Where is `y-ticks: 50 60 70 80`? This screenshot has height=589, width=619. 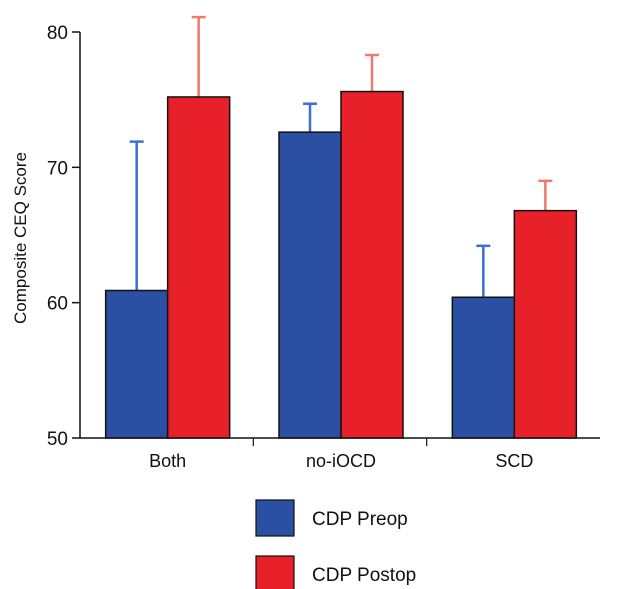 y-ticks: 50 60 70 80 is located at coordinates (63, 236).